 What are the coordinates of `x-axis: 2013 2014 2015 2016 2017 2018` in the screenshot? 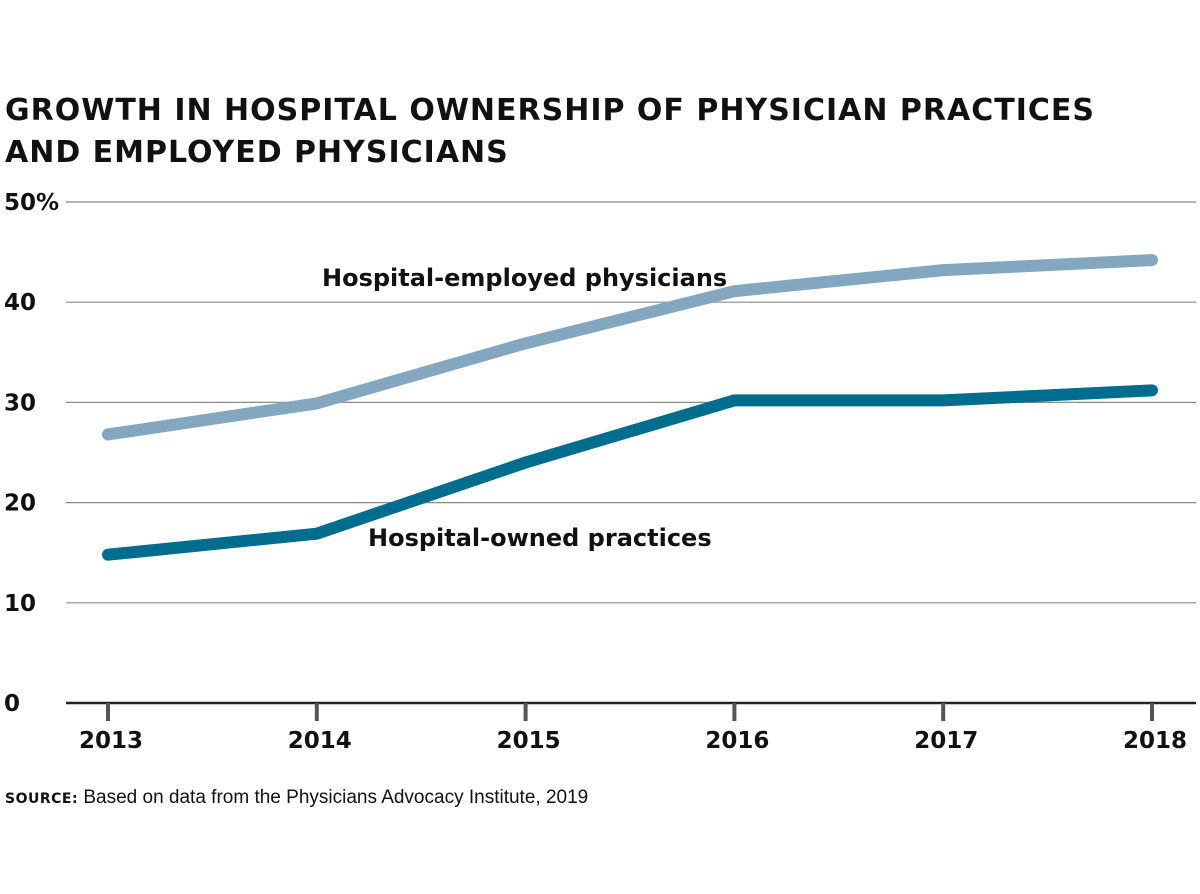 It's located at (631, 727).